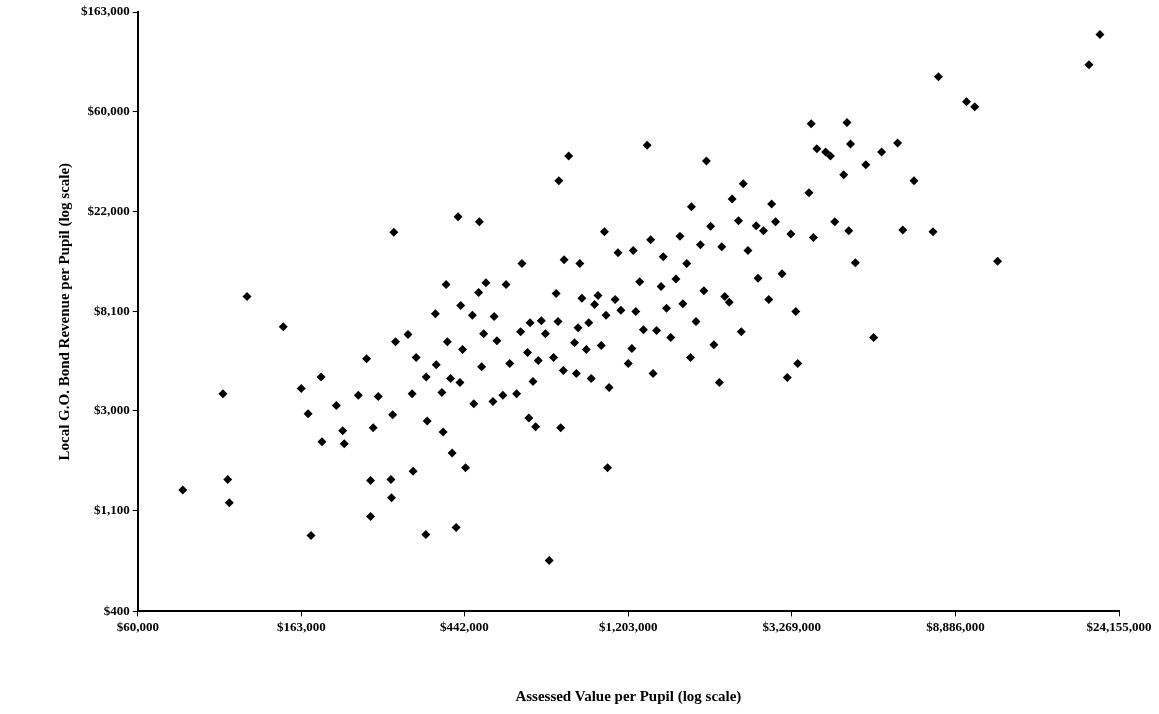 The height and width of the screenshot is (714, 1159). Describe the element at coordinates (628, 626) in the screenshot. I see `x-tick-label: $1,203,000` at that location.